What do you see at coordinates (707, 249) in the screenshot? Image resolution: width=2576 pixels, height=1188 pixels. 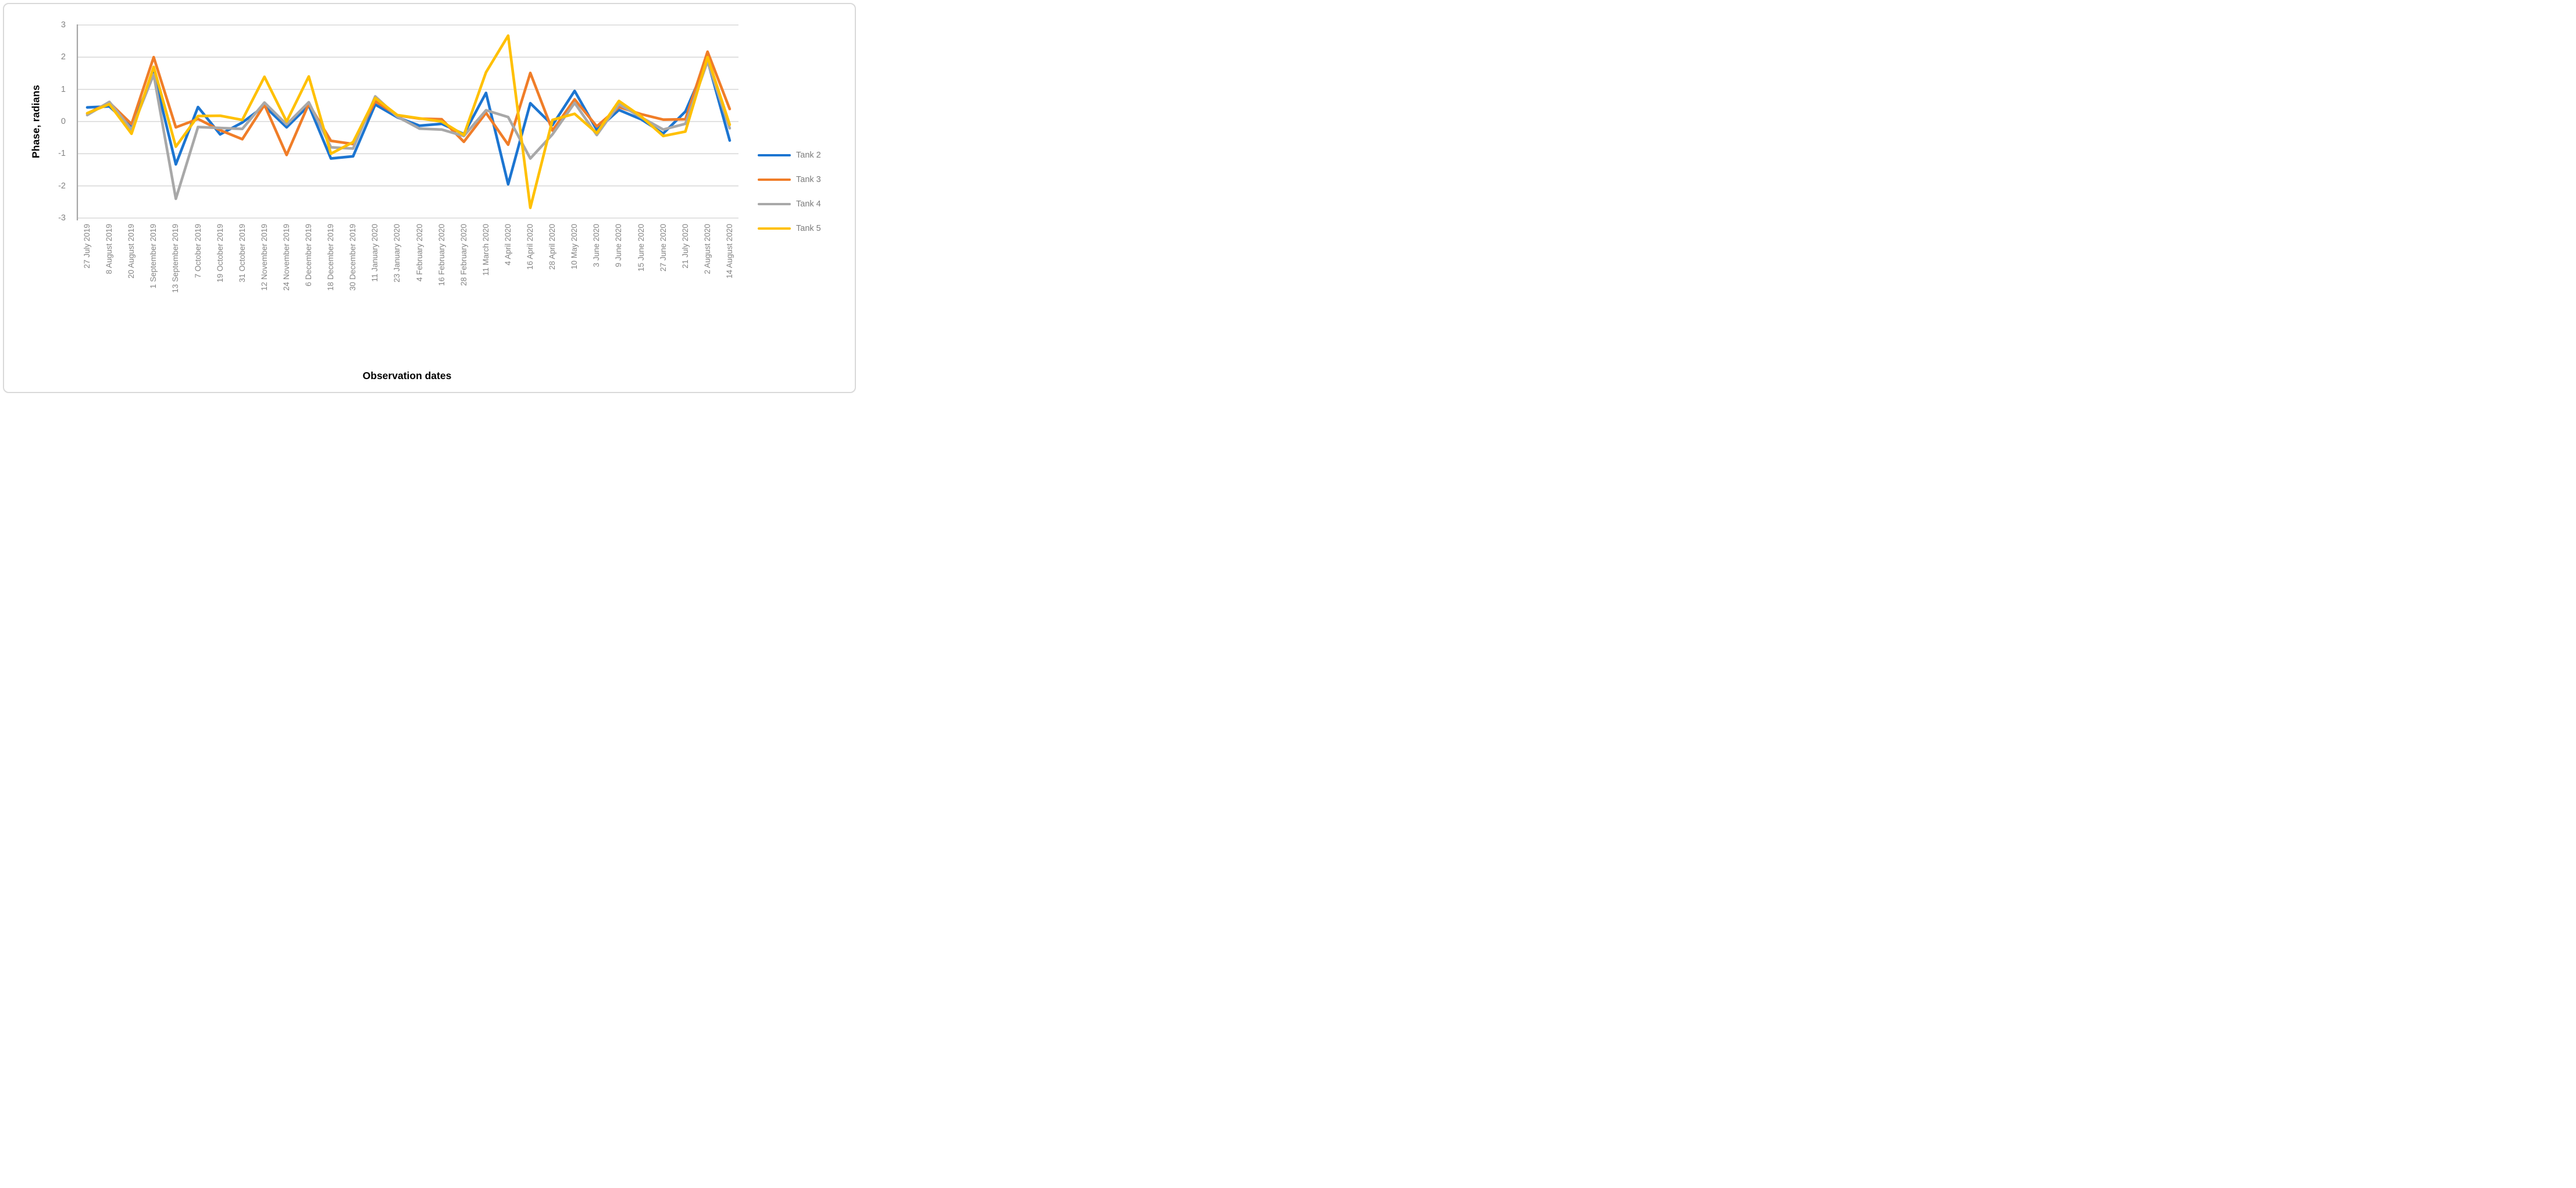 I see `x-tick-label: 2 August 2020` at bounding box center [707, 249].